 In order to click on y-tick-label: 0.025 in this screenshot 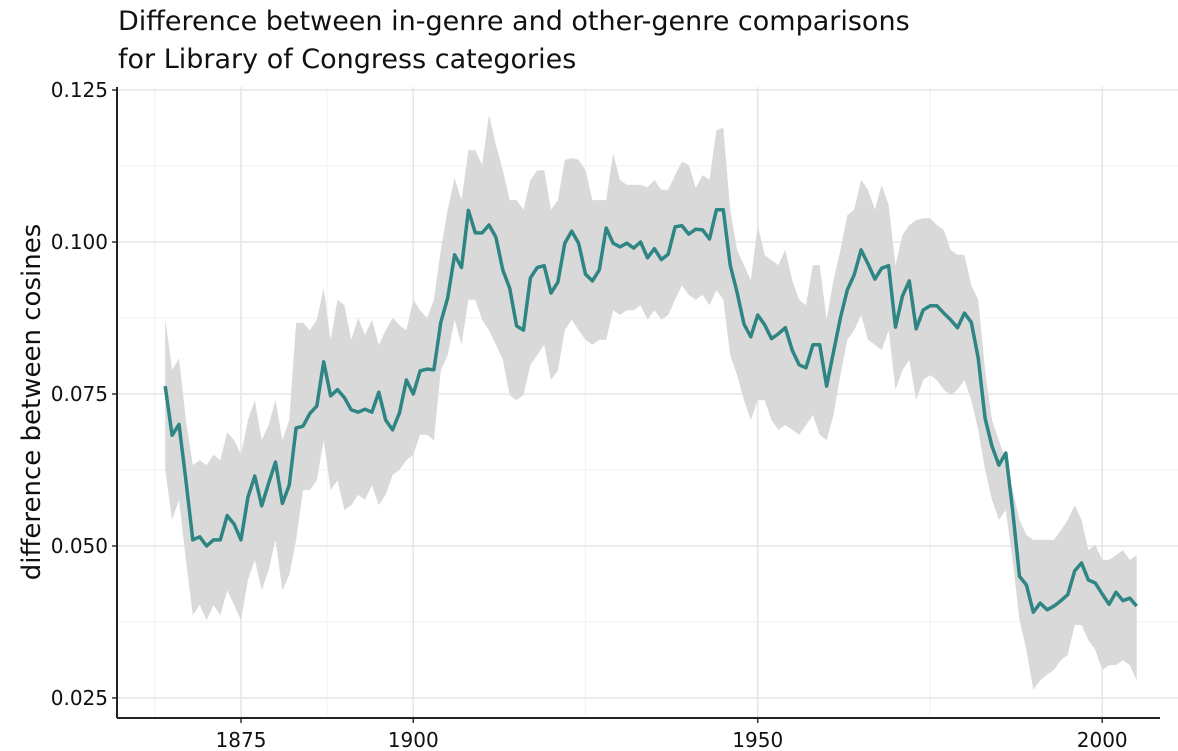, I will do `click(79, 698)`.